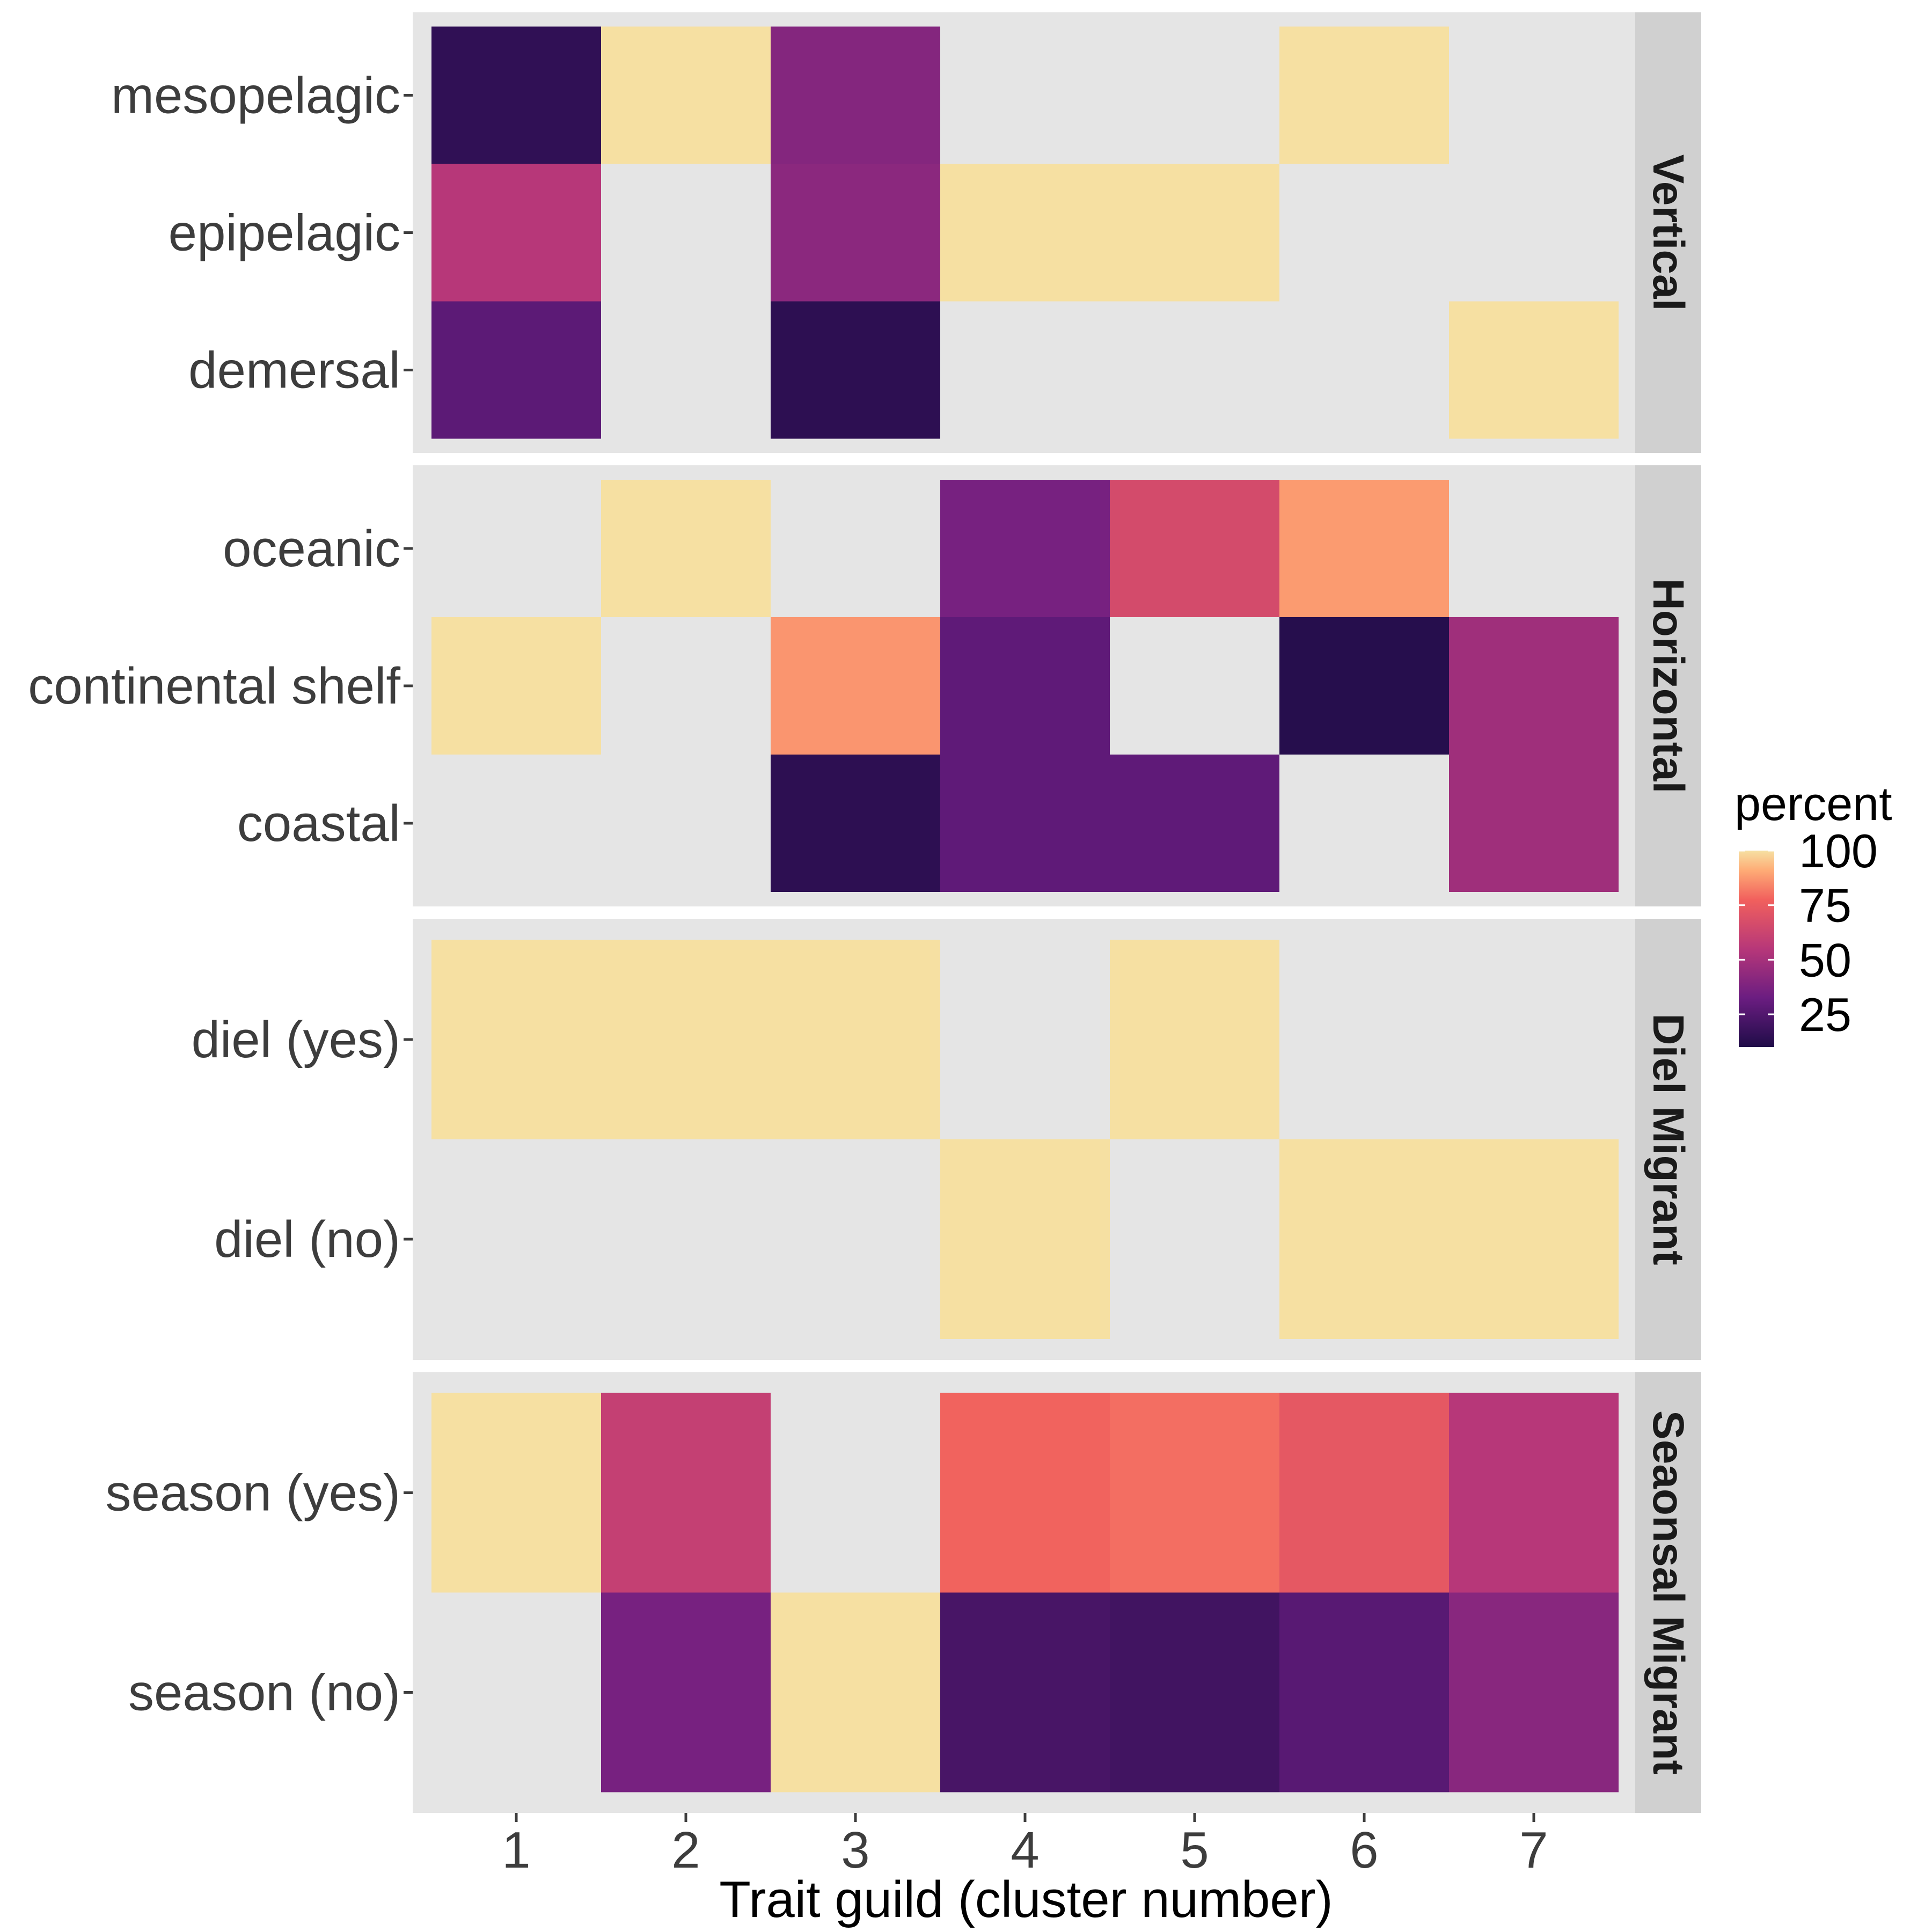 The height and width of the screenshot is (1932, 1932). What do you see at coordinates (1756, 949) in the screenshot?
I see `legend-colorbar` at bounding box center [1756, 949].